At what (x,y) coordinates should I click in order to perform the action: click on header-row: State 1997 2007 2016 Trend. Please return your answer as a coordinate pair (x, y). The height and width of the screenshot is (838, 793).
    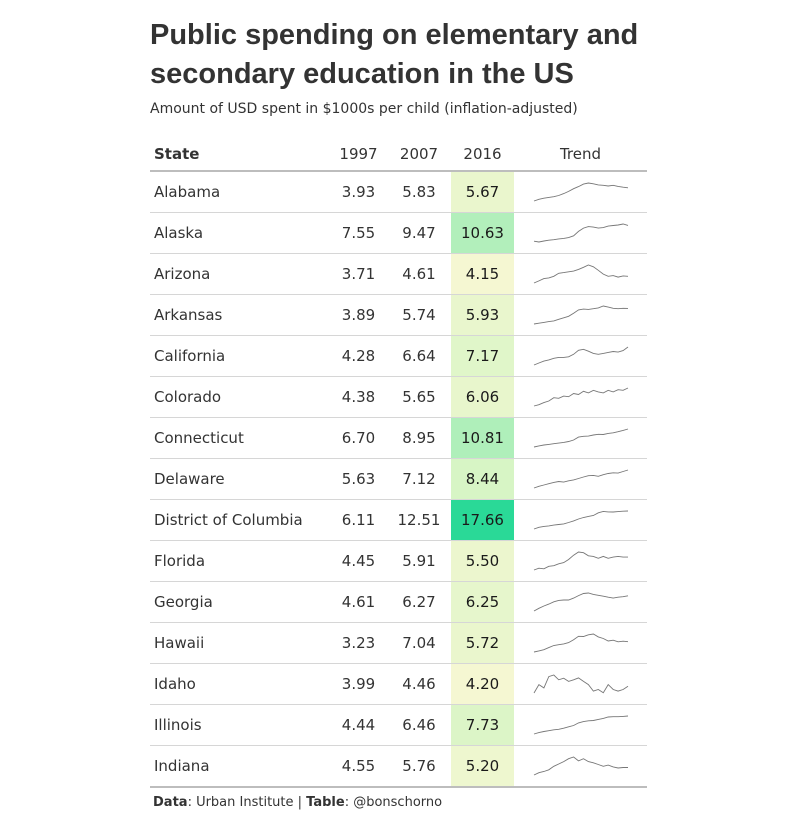
    Looking at the image, I should click on (398, 155).